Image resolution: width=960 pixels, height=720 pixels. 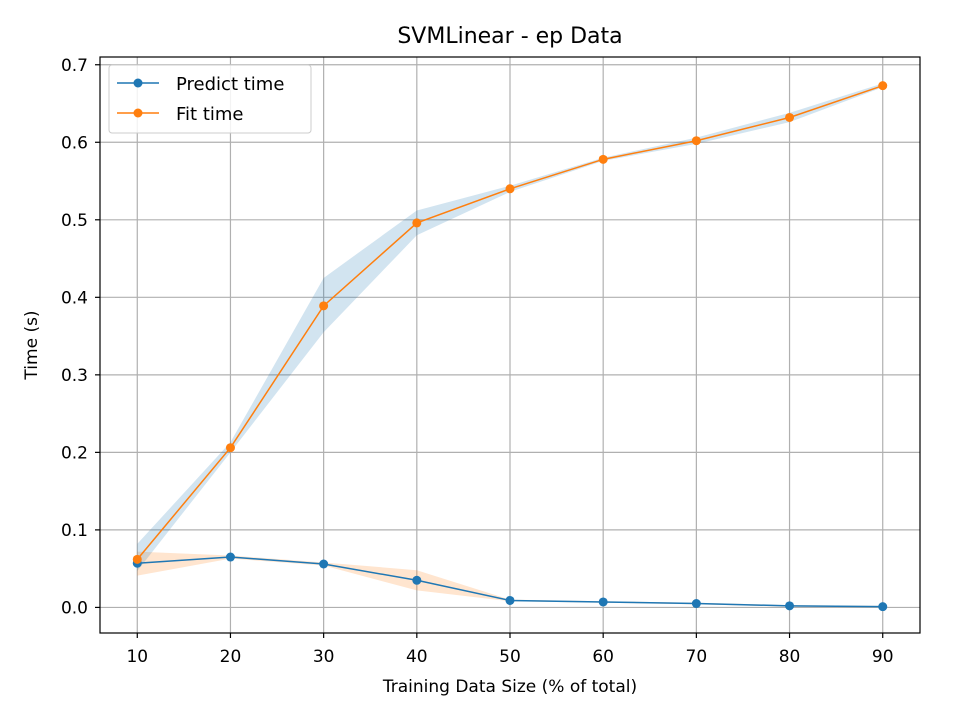 What do you see at coordinates (697, 657) in the screenshot?
I see `x-tick-label: 70` at bounding box center [697, 657].